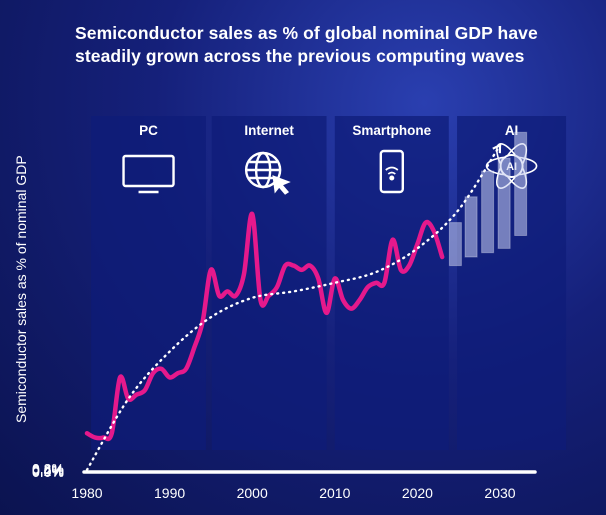  What do you see at coordinates (391, 283) in the screenshot?
I see `era-panel-smartphone` at bounding box center [391, 283].